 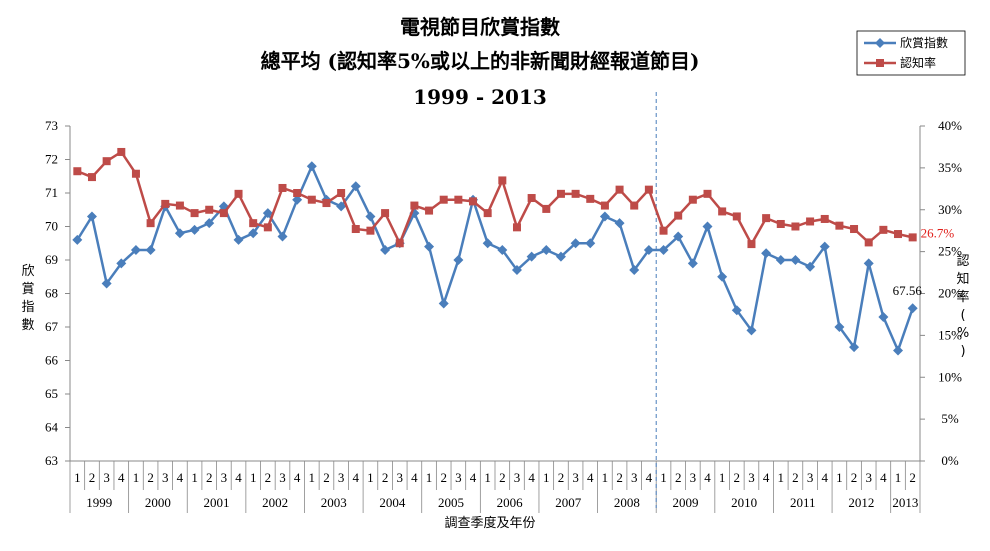 What do you see at coordinates (51, 293) in the screenshot?
I see `y-tick-label: 68` at bounding box center [51, 293].